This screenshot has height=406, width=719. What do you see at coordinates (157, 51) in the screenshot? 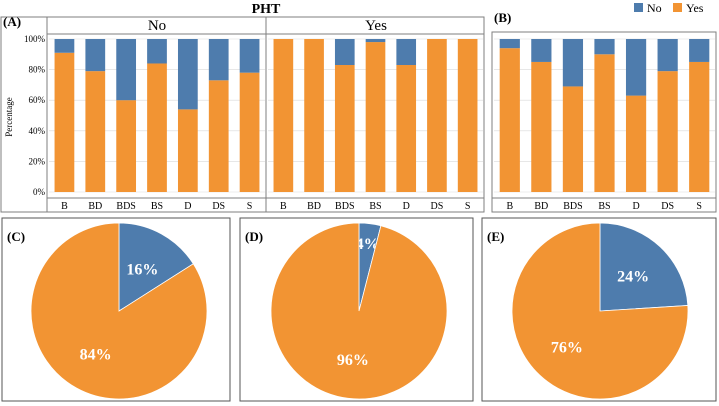
I see `a-no-bar-no-bs` at bounding box center [157, 51].